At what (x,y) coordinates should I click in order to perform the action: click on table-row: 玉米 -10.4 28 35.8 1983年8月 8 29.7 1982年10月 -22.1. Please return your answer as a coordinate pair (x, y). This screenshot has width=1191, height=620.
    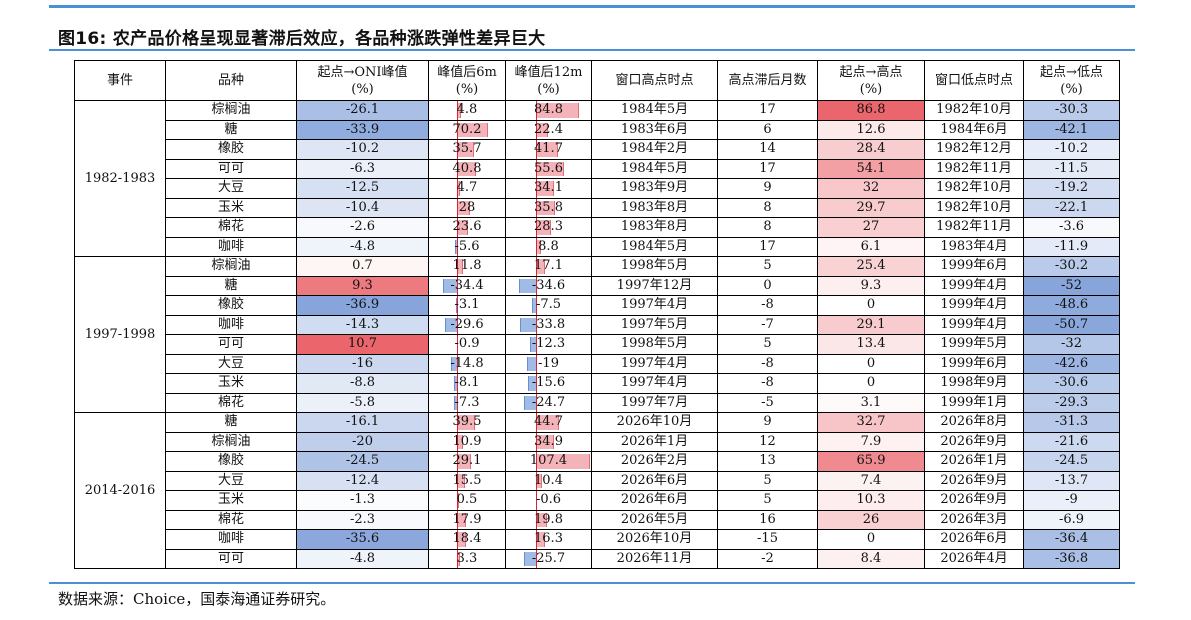
    Looking at the image, I should click on (597, 207).